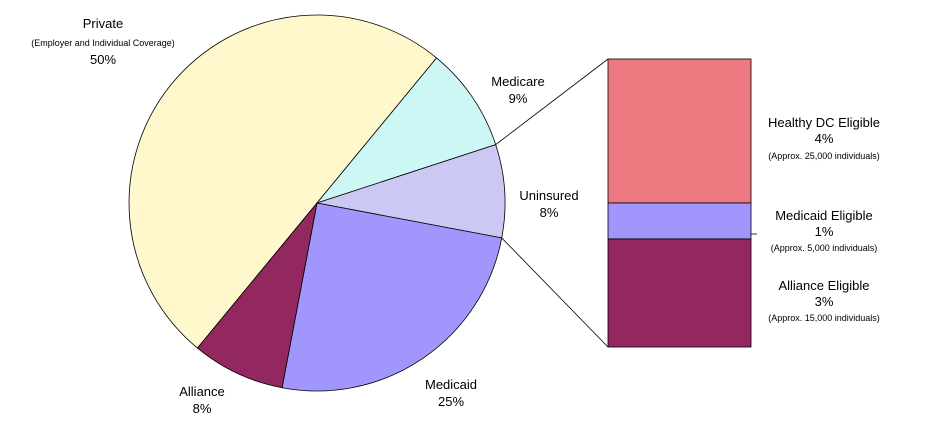  I want to click on label-medicare-pct: 9%, so click(518, 98).